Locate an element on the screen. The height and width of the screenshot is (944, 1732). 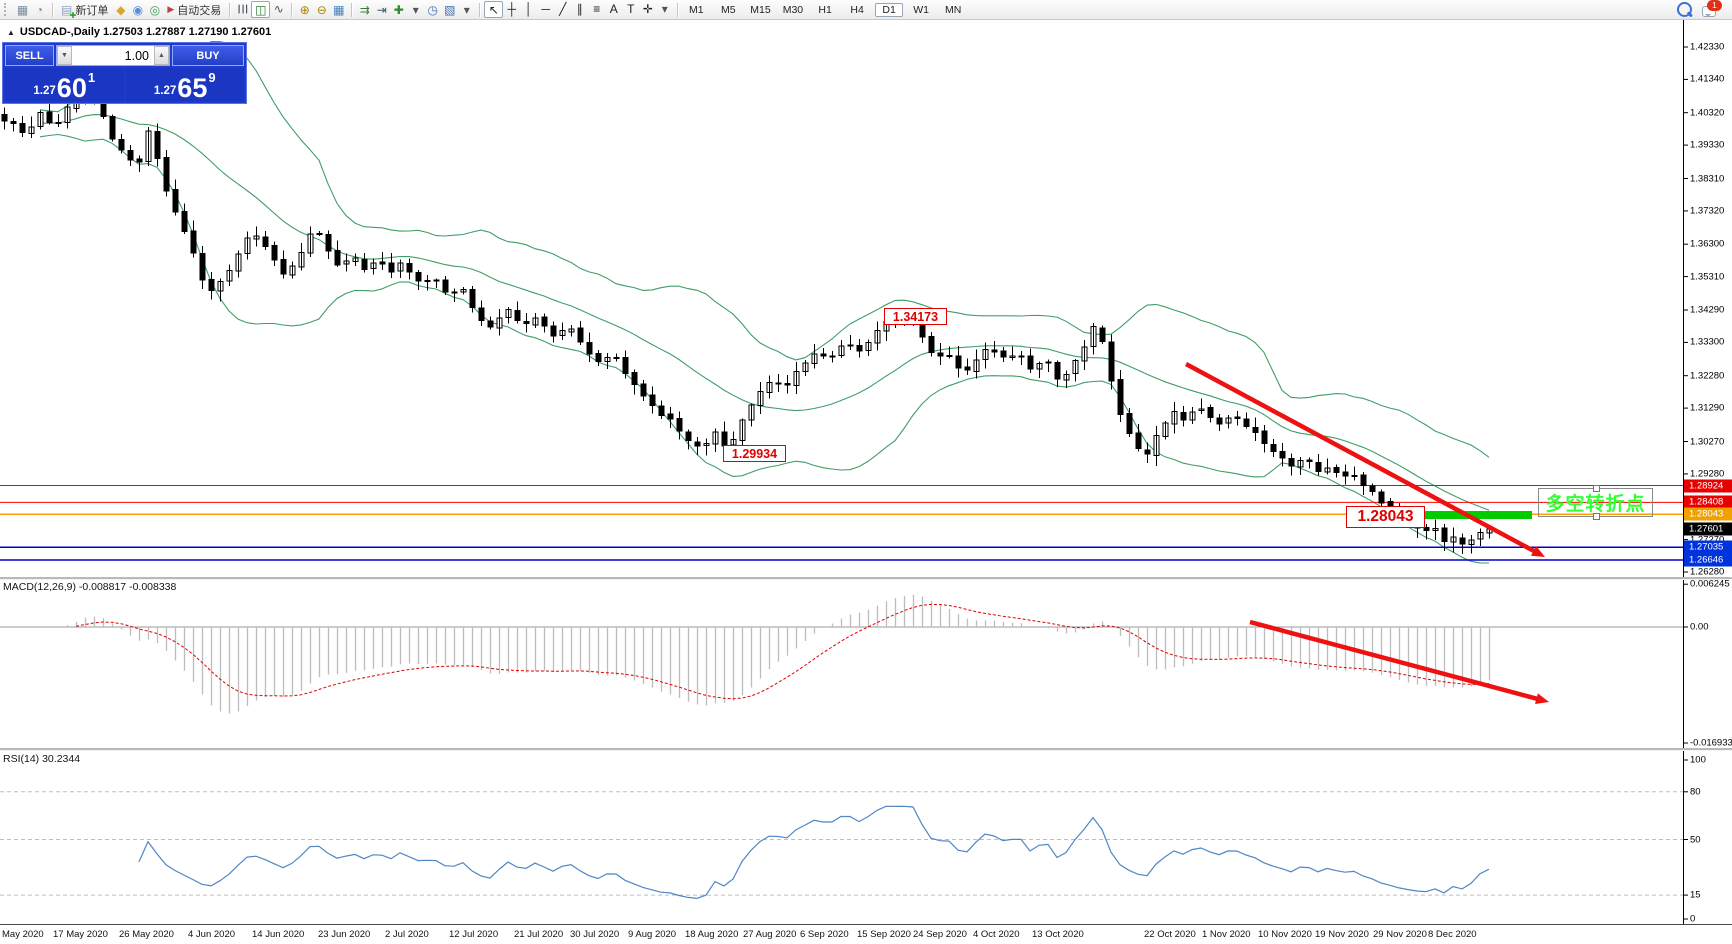
volume-input: 1.00 is located at coordinates (136, 55).